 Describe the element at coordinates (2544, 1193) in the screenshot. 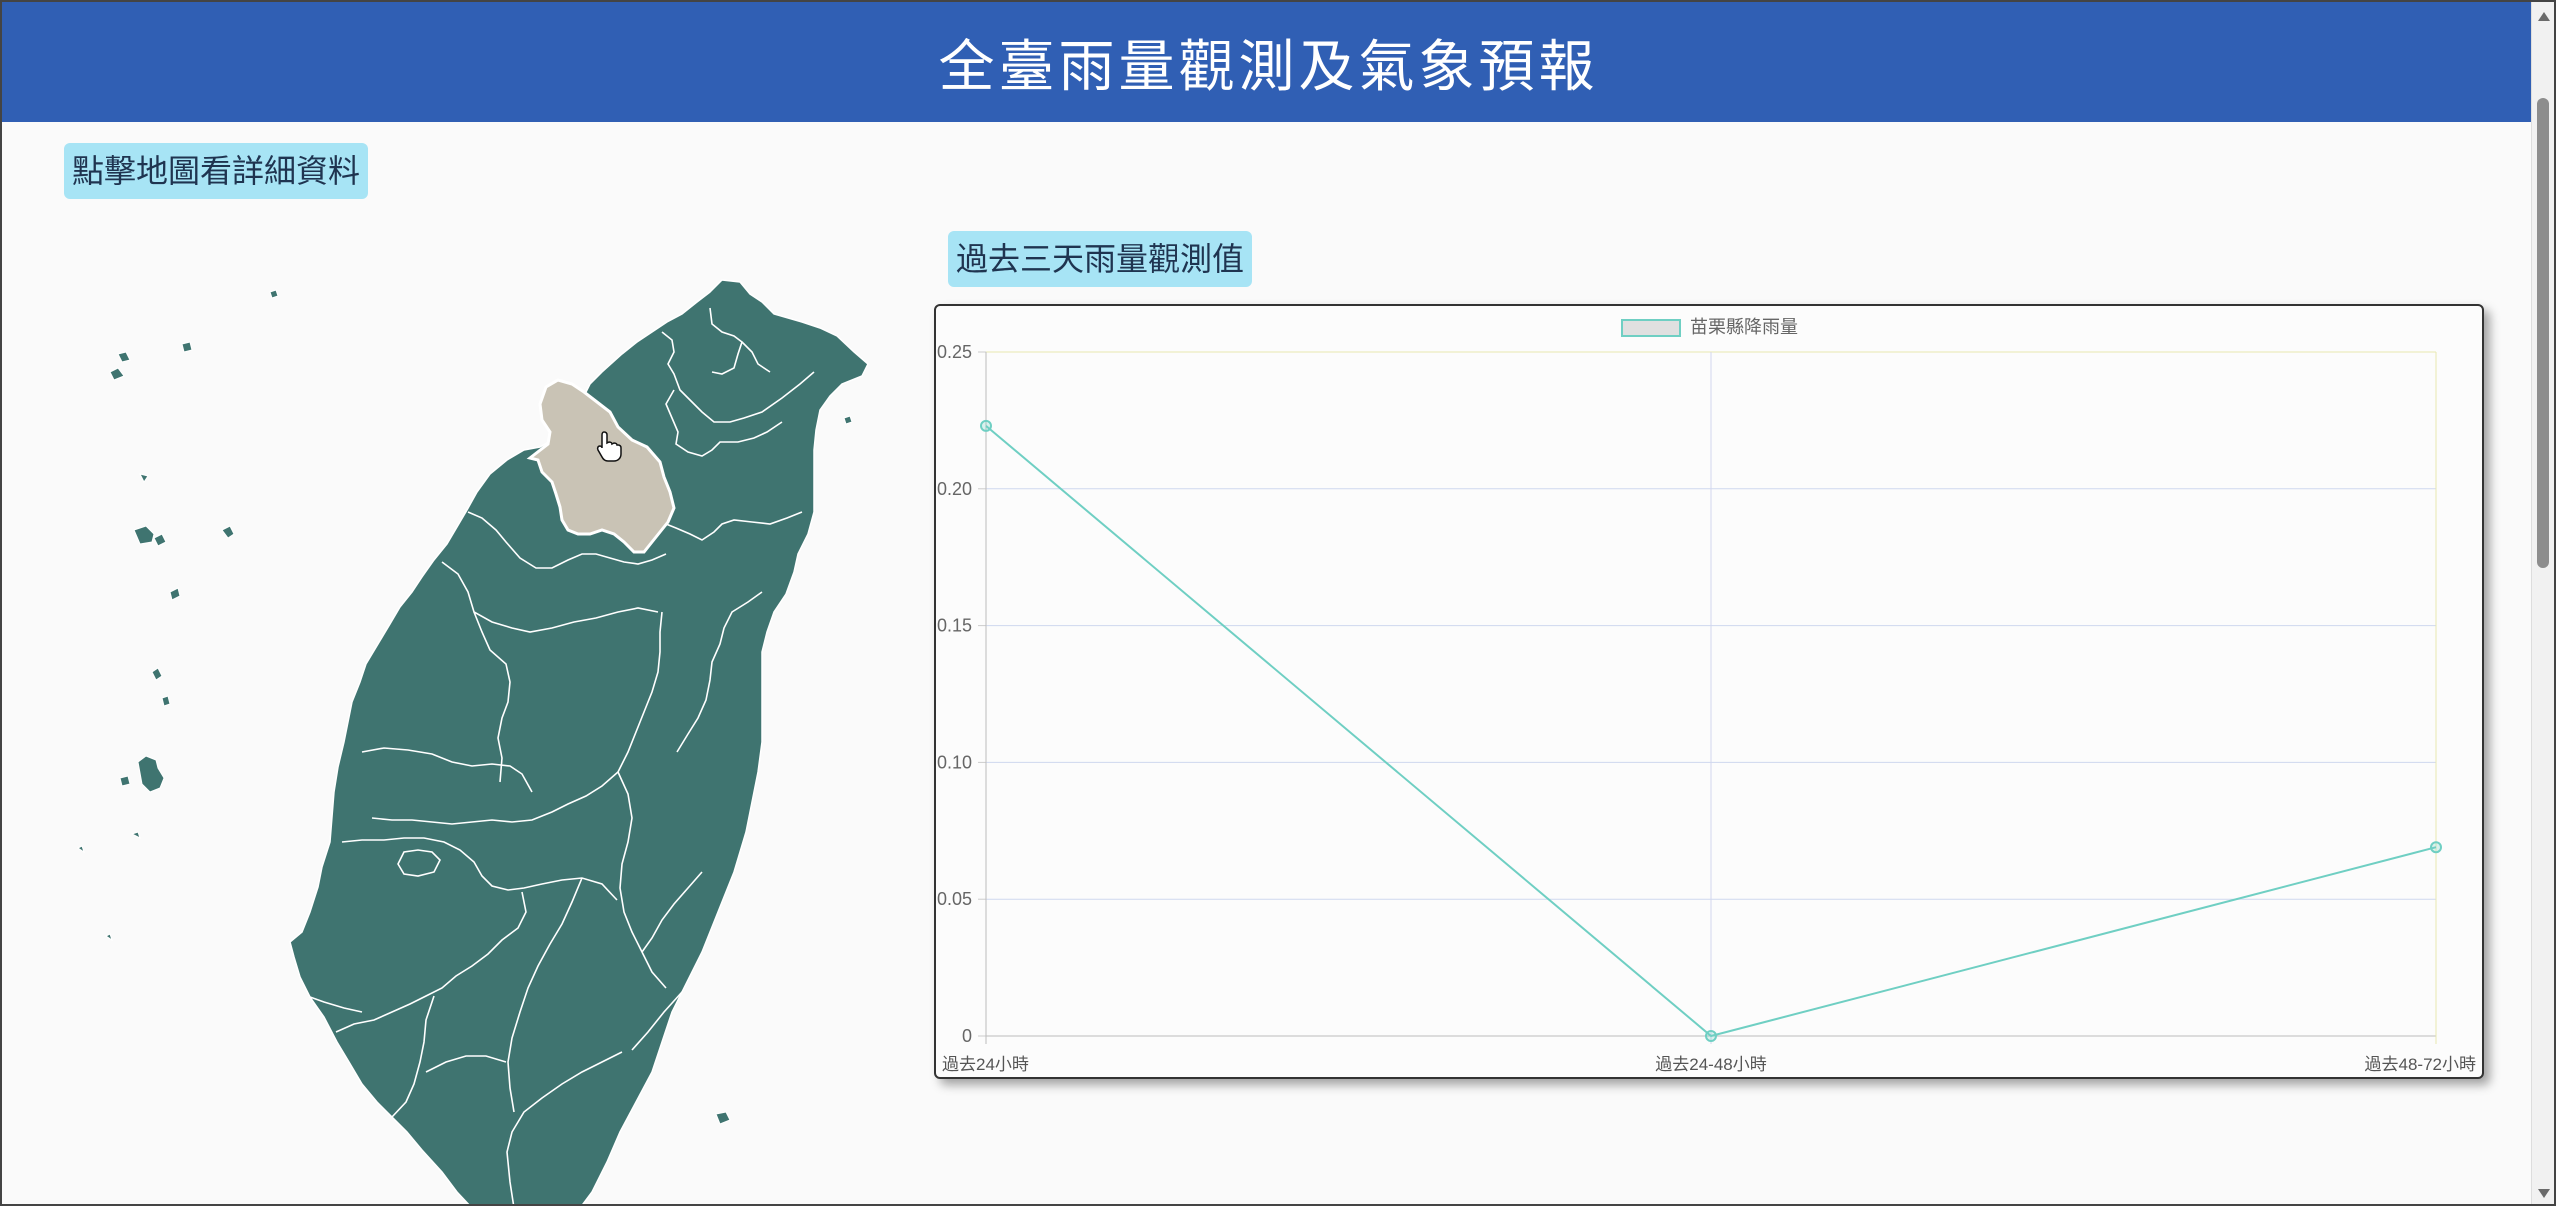

I see `arrow-down-icon` at that location.